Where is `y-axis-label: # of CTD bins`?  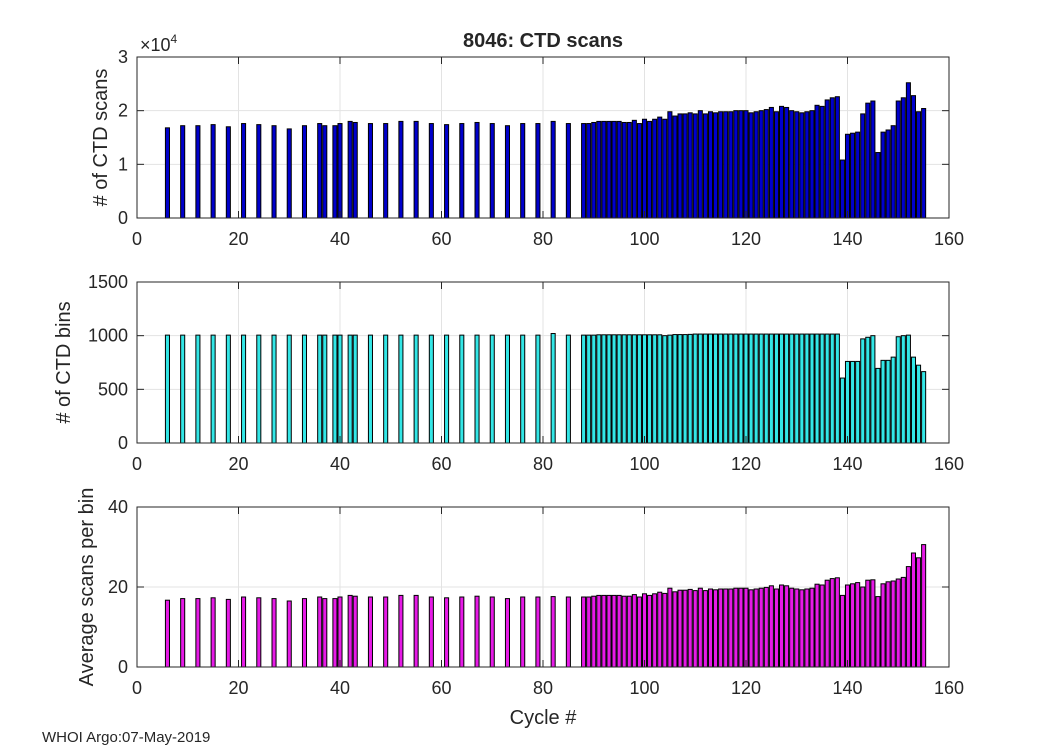 y-axis-label: # of CTD bins is located at coordinates (64, 362).